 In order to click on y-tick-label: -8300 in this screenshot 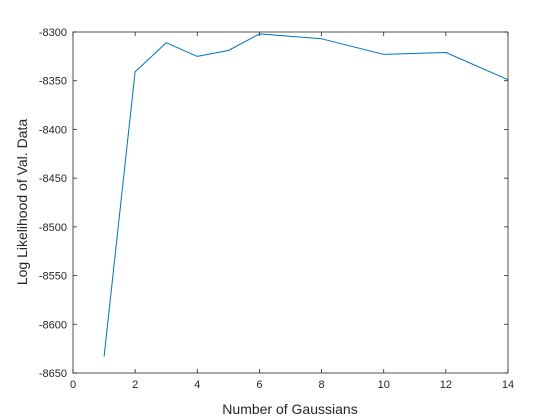, I will do `click(53, 33)`.